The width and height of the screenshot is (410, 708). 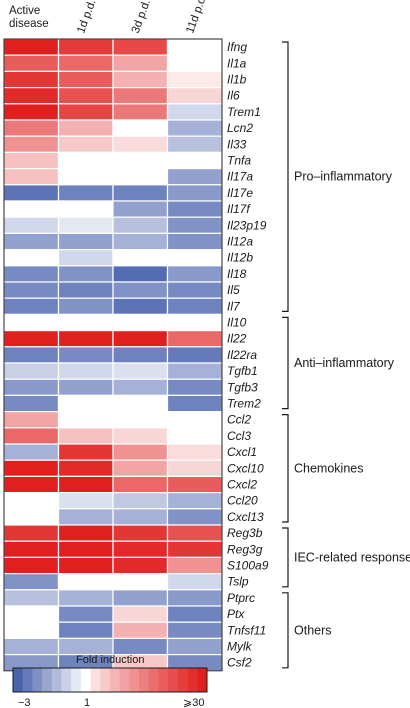 What do you see at coordinates (193, 702) in the screenshot?
I see `legend-max-label: ⩾30` at bounding box center [193, 702].